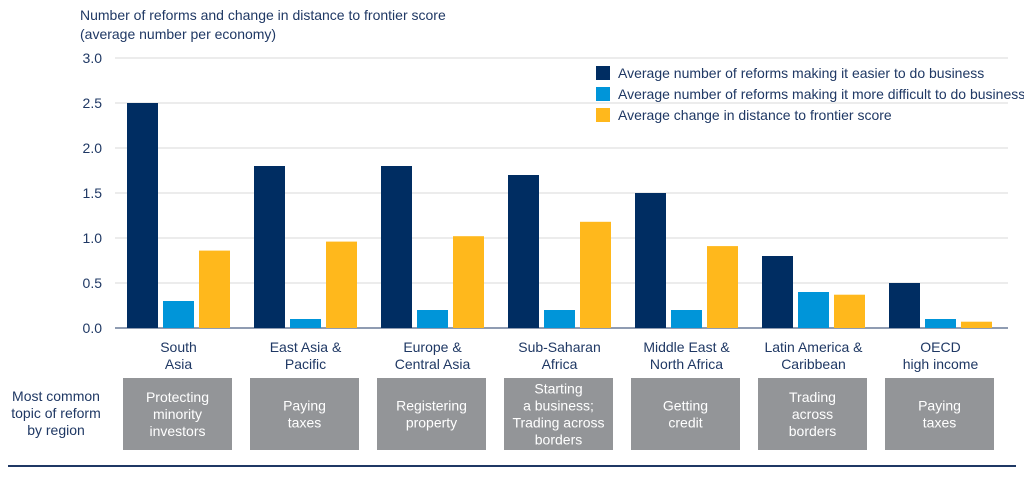 This screenshot has height=479, width=1024. I want to click on y-tick-label: 1.5, so click(93, 193).